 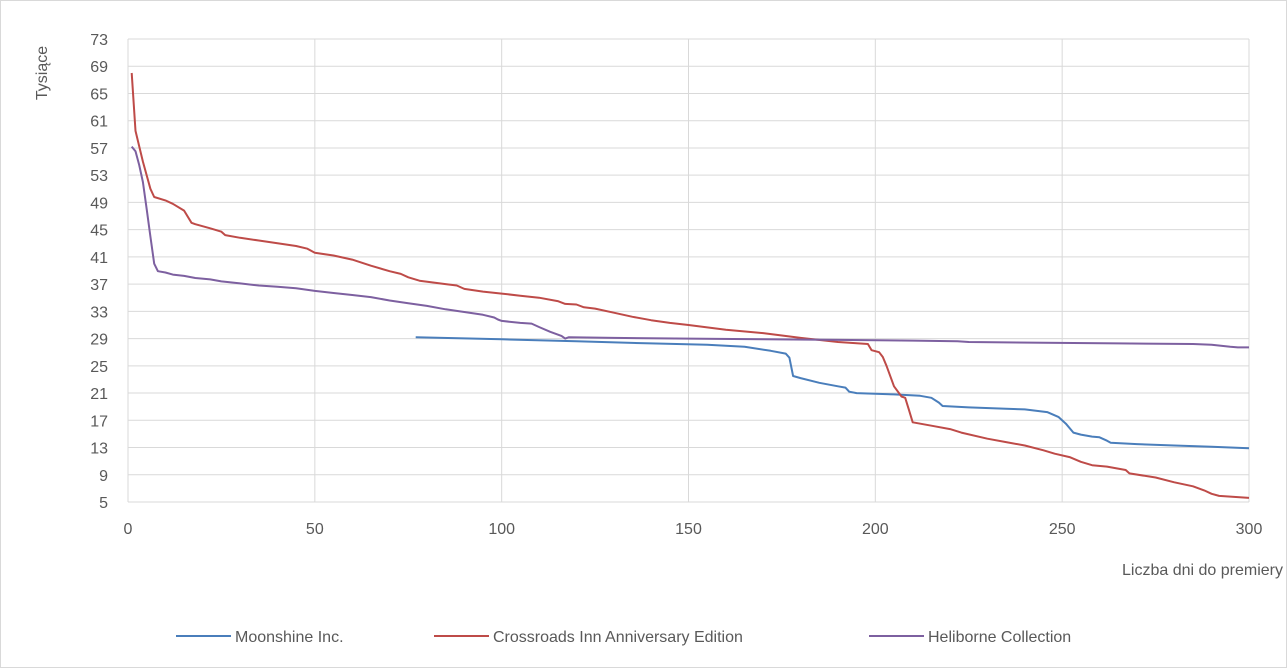 What do you see at coordinates (315, 529) in the screenshot?
I see `x-tick-label: 50` at bounding box center [315, 529].